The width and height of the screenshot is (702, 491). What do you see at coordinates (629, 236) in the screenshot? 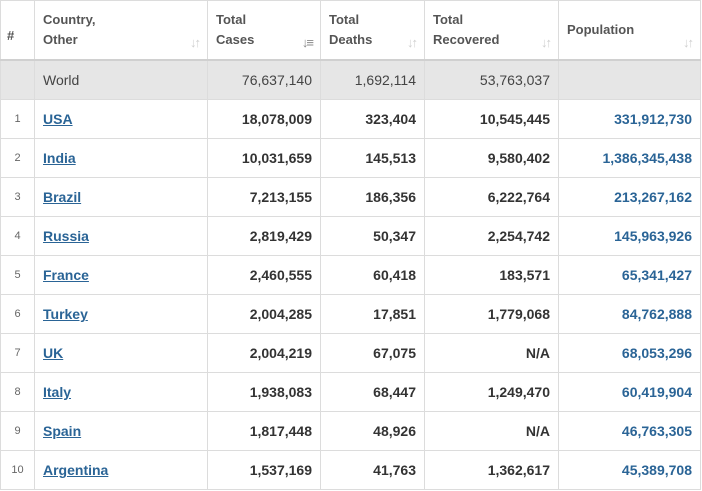
I see `population-cell: 145,963,926` at bounding box center [629, 236].